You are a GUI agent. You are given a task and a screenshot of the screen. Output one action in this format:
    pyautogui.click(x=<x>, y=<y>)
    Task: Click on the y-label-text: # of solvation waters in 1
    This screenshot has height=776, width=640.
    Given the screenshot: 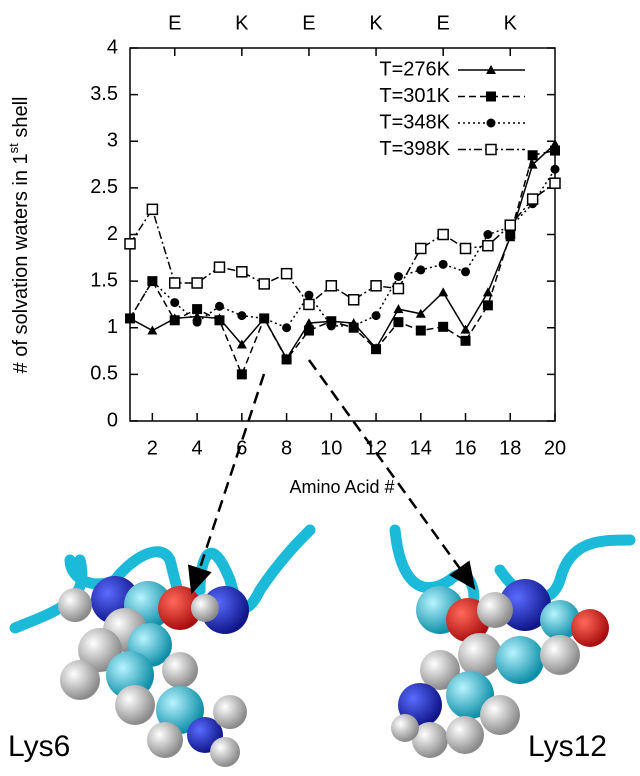 What is the action you would take?
    pyautogui.click(x=21, y=263)
    